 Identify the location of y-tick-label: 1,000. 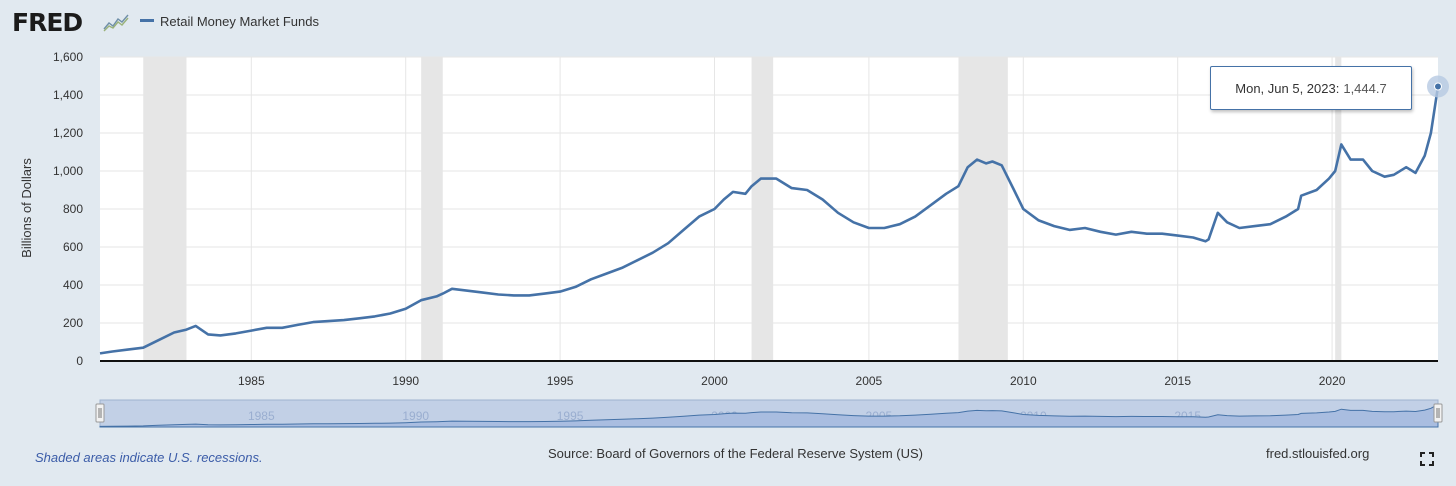
(68, 171).